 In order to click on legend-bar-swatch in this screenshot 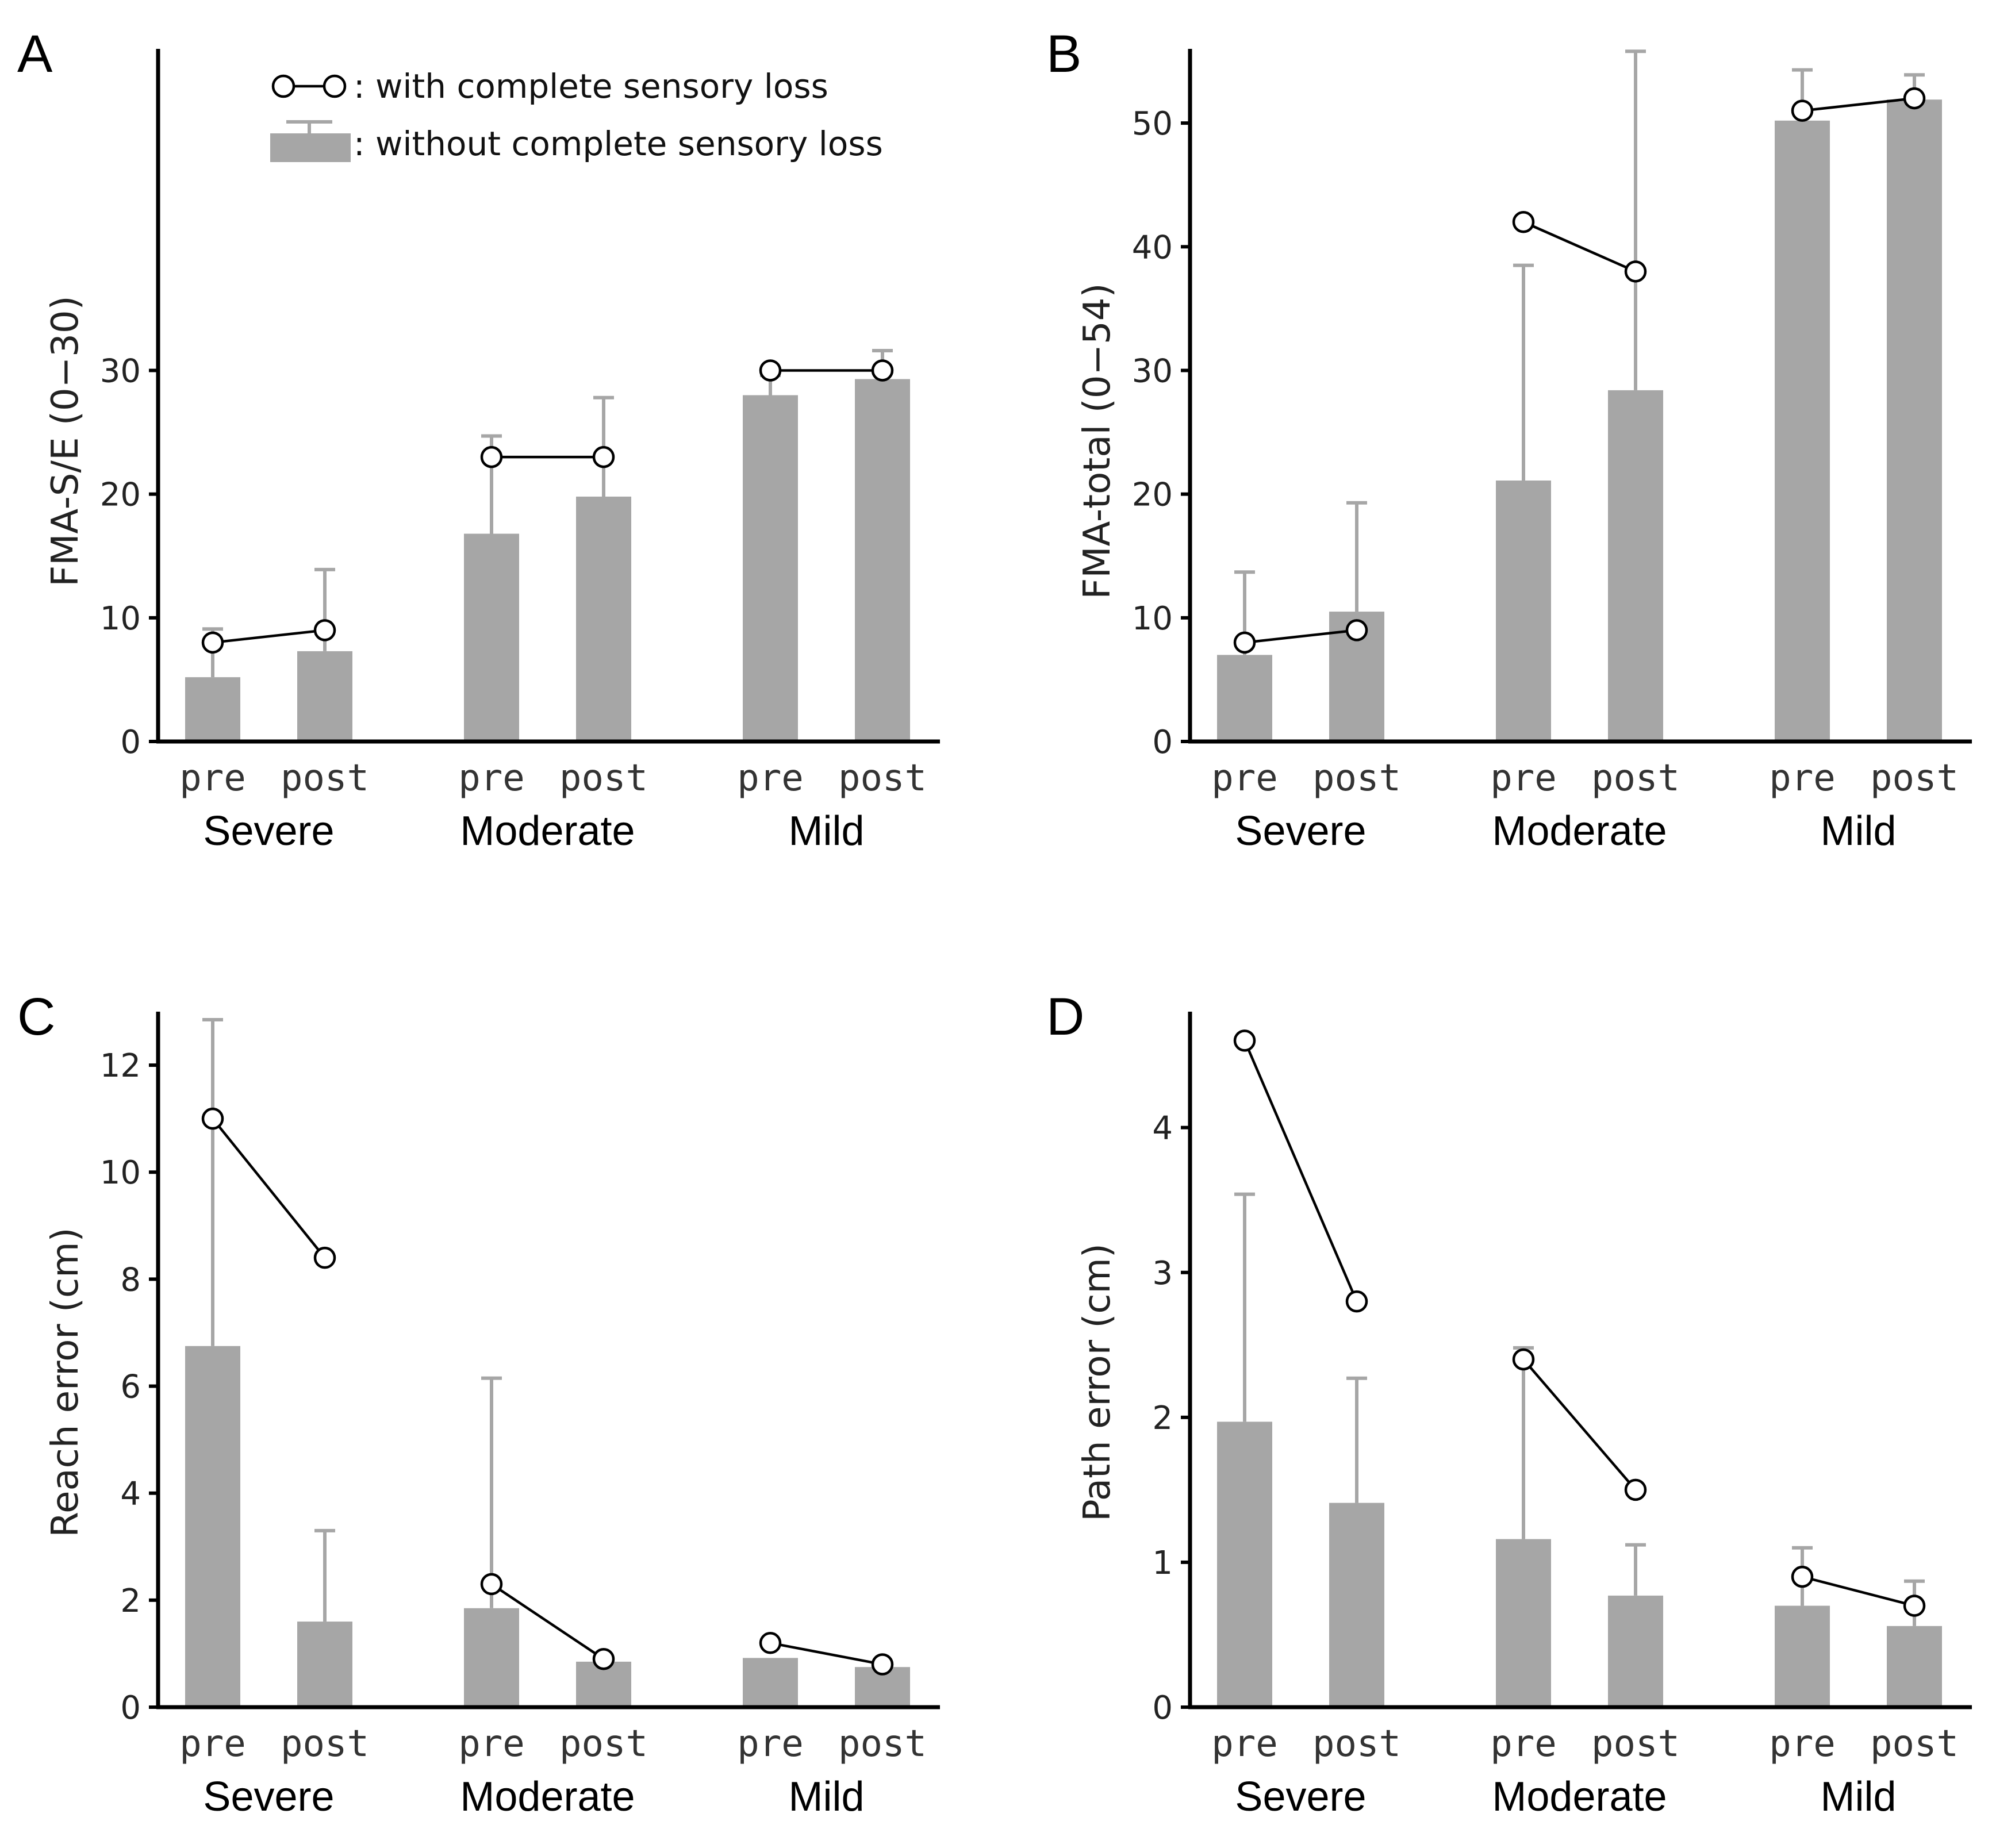, I will do `click(310, 147)`.